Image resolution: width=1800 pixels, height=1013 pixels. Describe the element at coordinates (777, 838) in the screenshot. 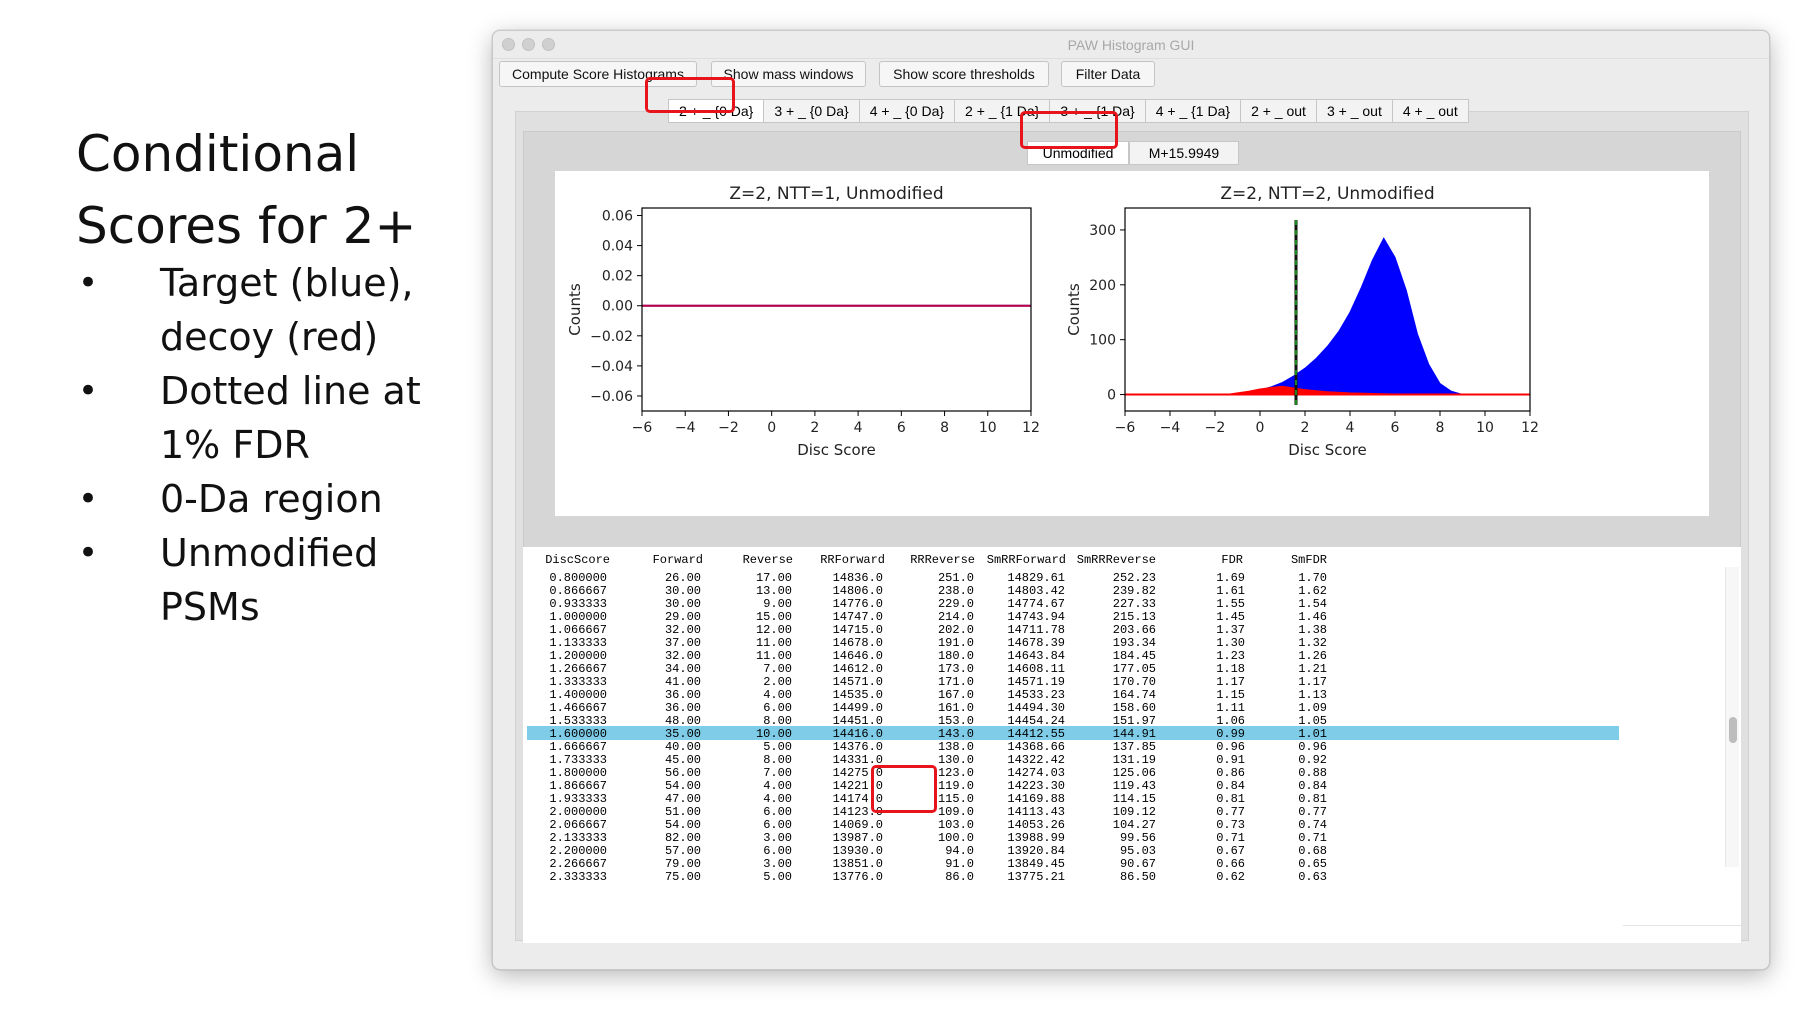

I see `table-cell: 3.00` at that location.